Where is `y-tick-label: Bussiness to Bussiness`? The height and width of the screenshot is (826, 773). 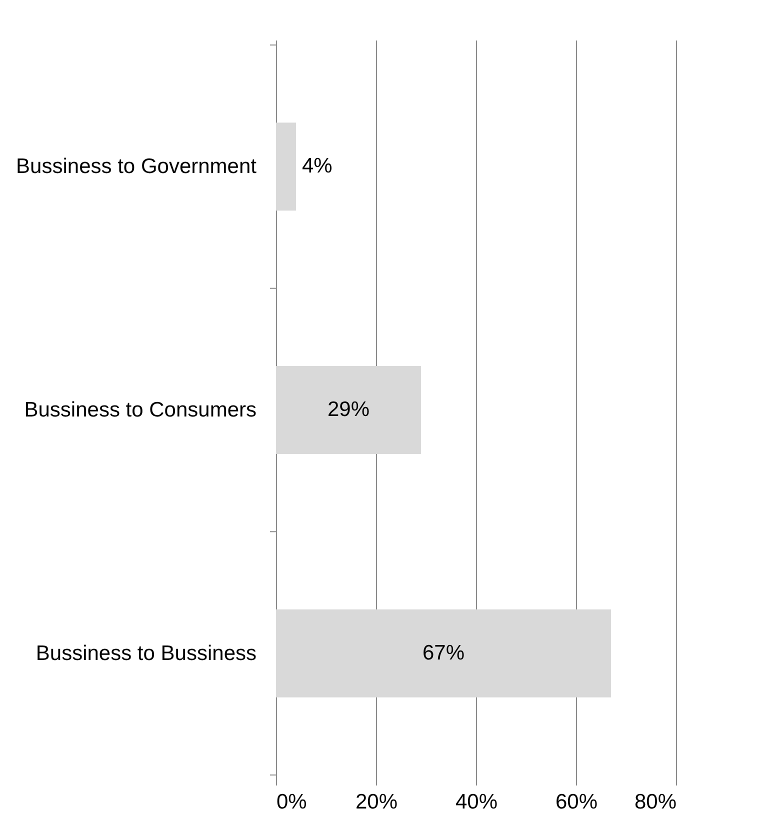
y-tick-label: Bussiness to Bussiness is located at coordinates (146, 653).